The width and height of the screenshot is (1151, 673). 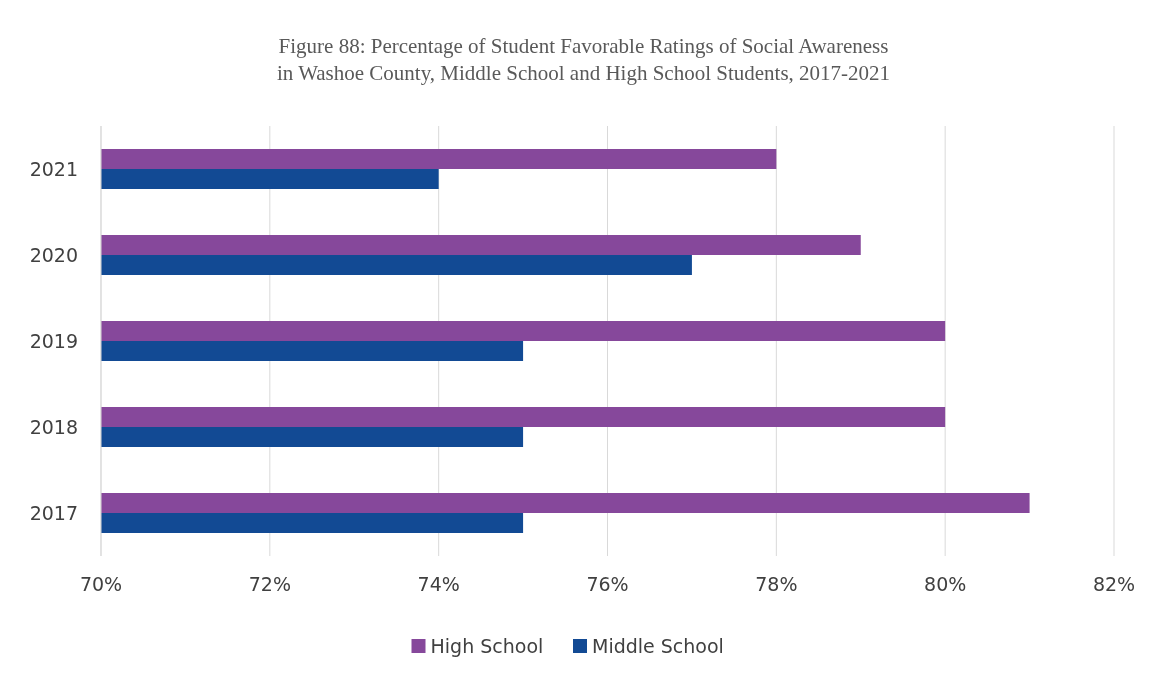 I want to click on x-tick-label: 80%, so click(x=945, y=584).